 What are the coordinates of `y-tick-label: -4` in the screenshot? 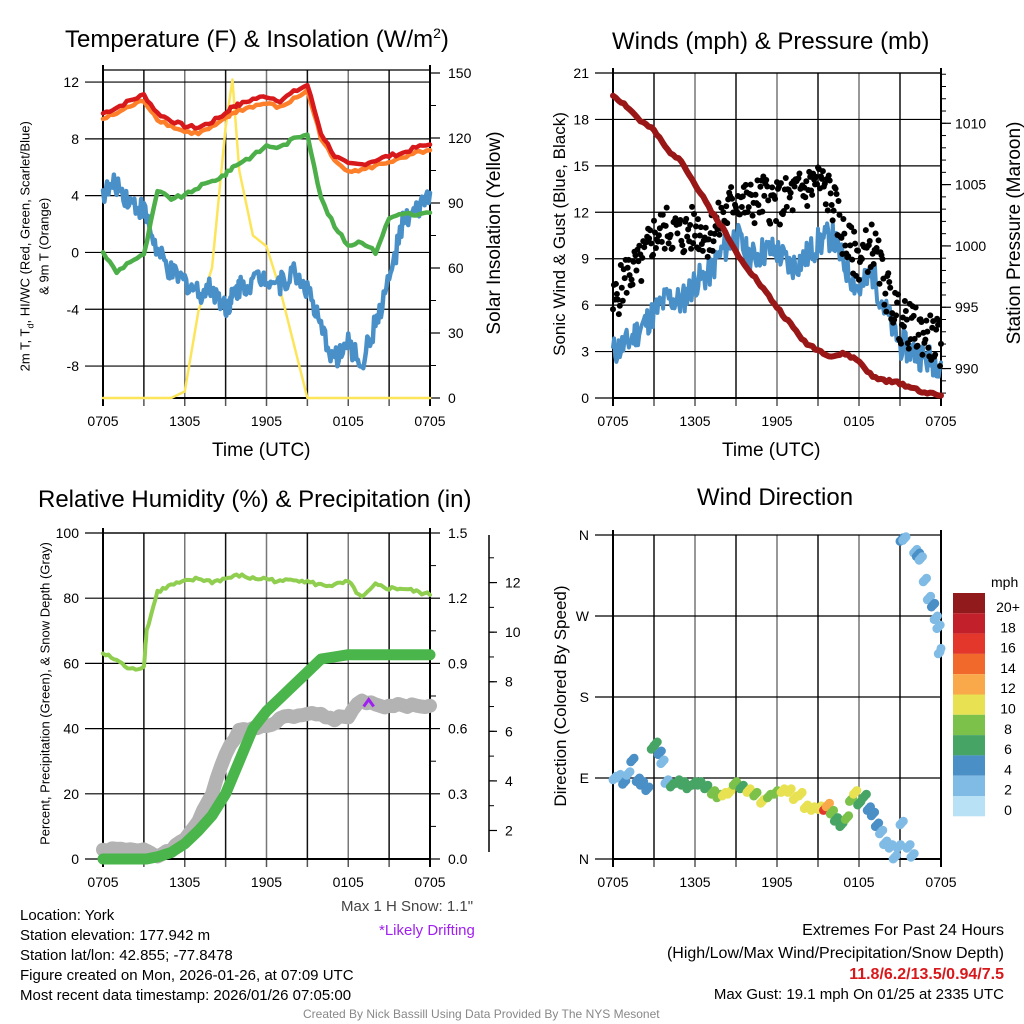 It's located at (73, 309).